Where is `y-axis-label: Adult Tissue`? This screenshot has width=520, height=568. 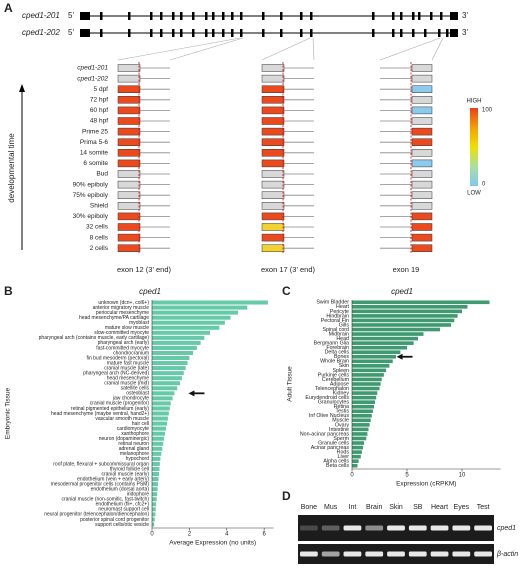 y-axis-label: Adult Tissue is located at coordinates (290, 384).